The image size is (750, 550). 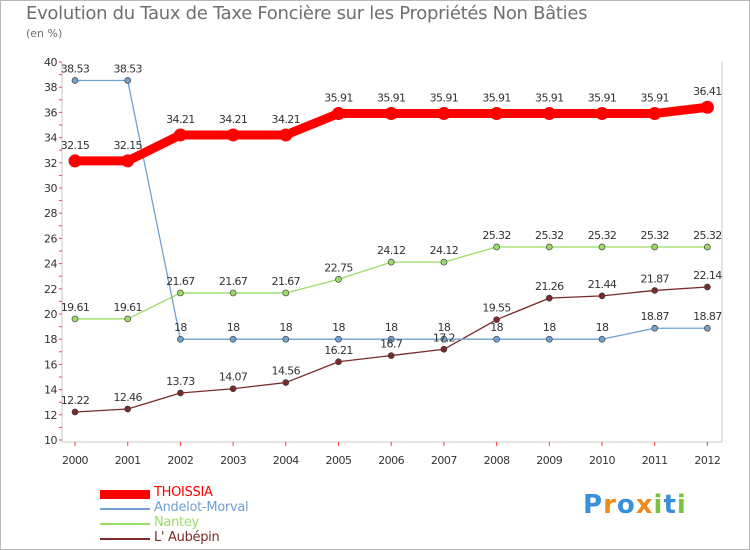 I want to click on data-label-thoissia: 32.15, so click(x=75, y=145).